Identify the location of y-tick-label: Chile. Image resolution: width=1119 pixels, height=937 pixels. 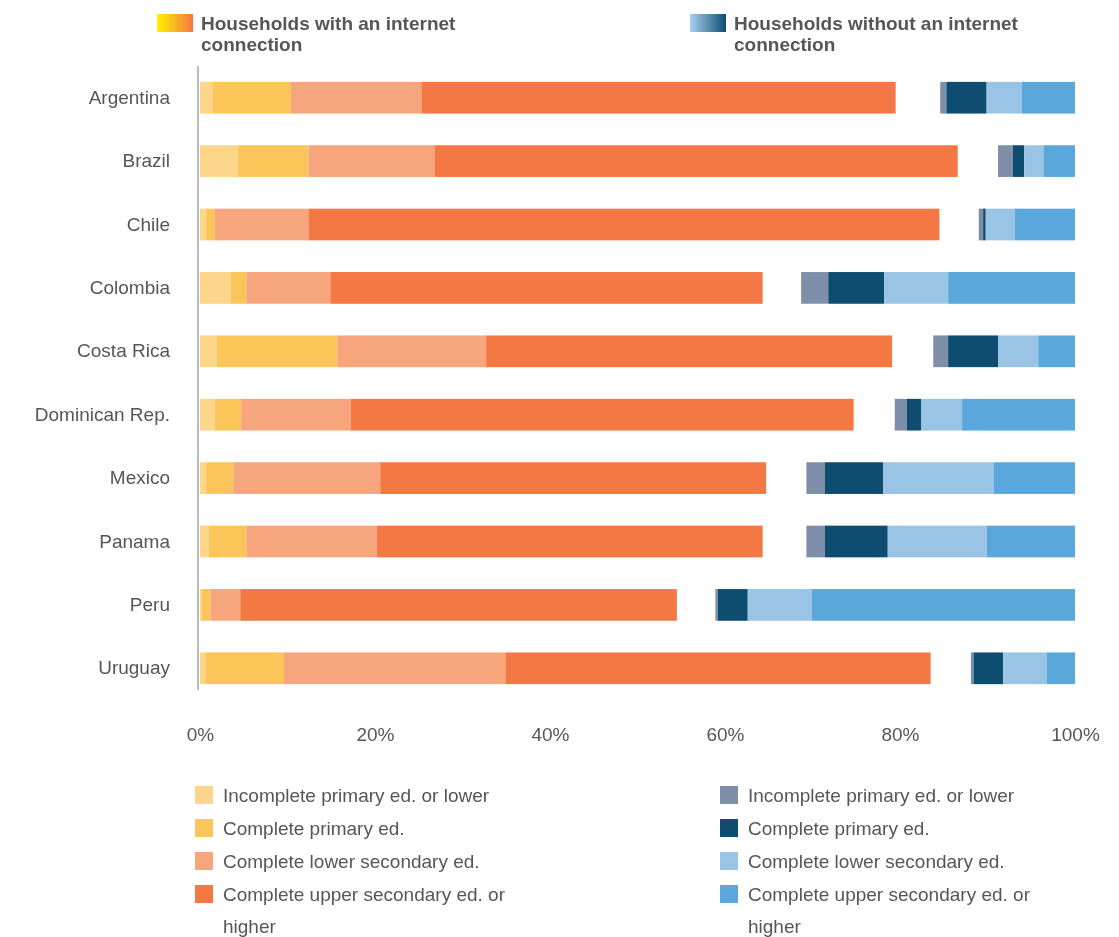
(148, 224).